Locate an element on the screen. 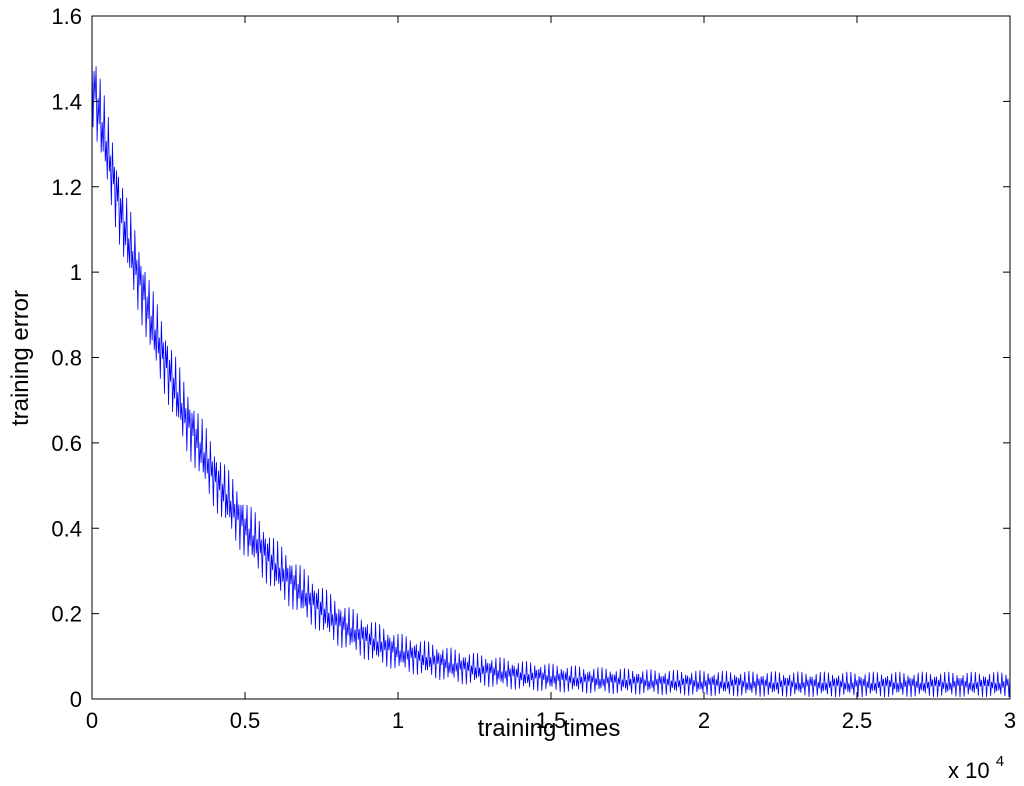  x-multiplier-base: x 10 is located at coordinates (969, 770).